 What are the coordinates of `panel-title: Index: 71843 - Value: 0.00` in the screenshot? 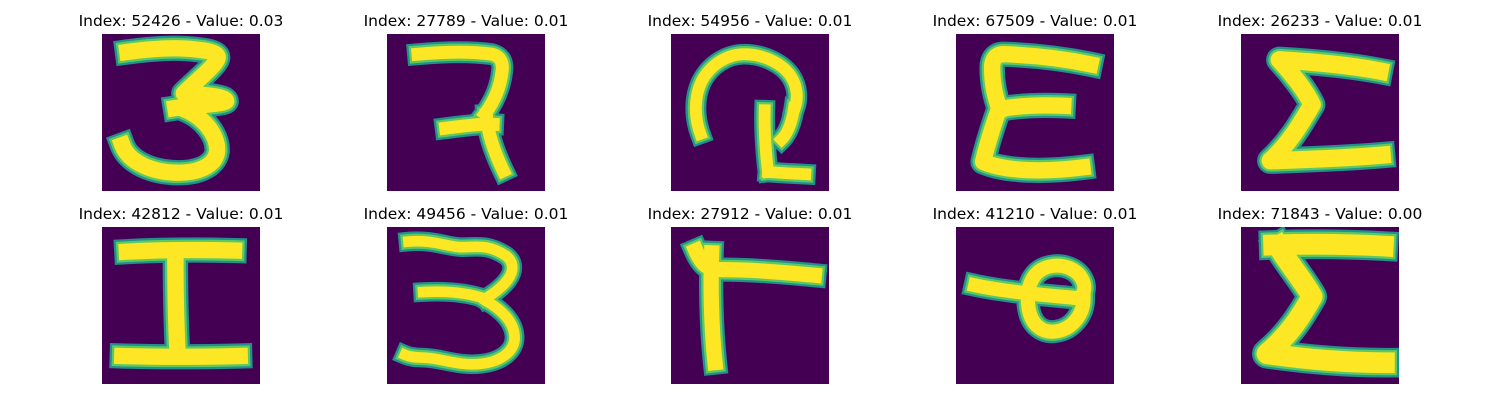 It's located at (1320, 214).